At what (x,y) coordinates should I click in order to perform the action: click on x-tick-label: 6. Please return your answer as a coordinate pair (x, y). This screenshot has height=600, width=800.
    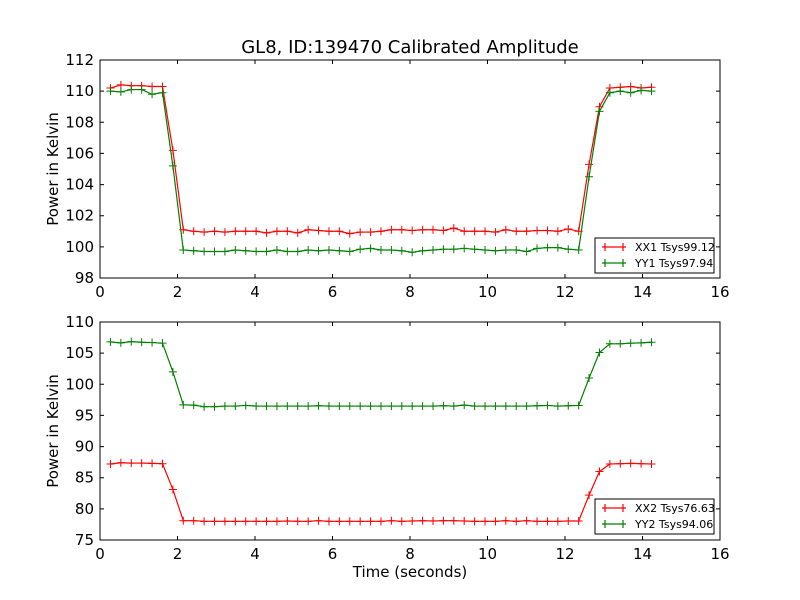
    Looking at the image, I should click on (333, 292).